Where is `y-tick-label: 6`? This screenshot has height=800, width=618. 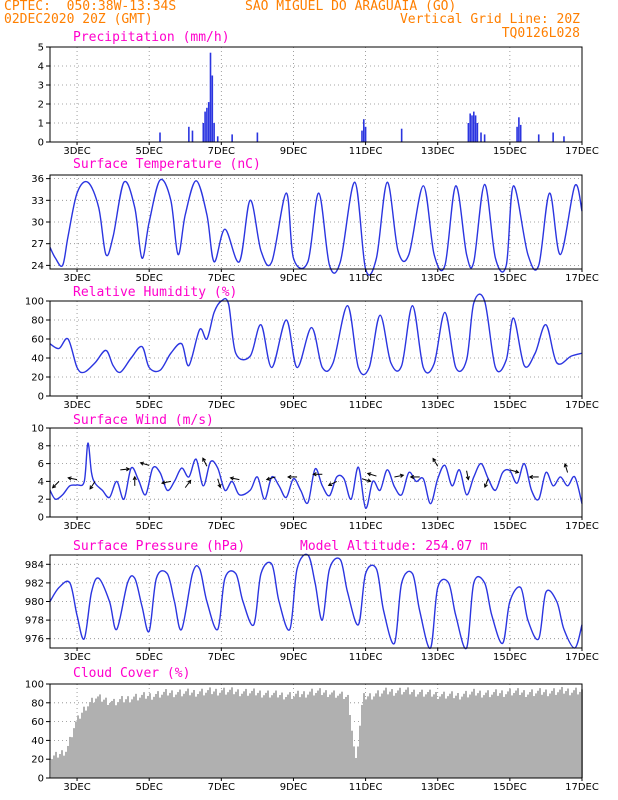
y-tick-label: 6 is located at coordinates (41, 464).